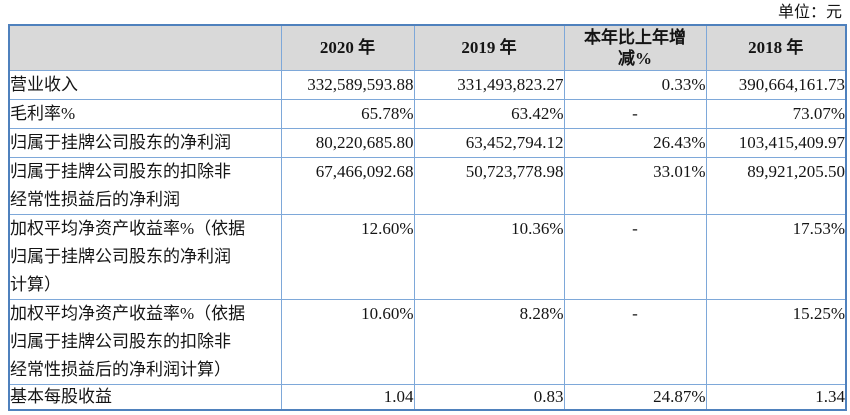  What do you see at coordinates (776, 47) in the screenshot?
I see `header-year-2018: 2018 年` at bounding box center [776, 47].